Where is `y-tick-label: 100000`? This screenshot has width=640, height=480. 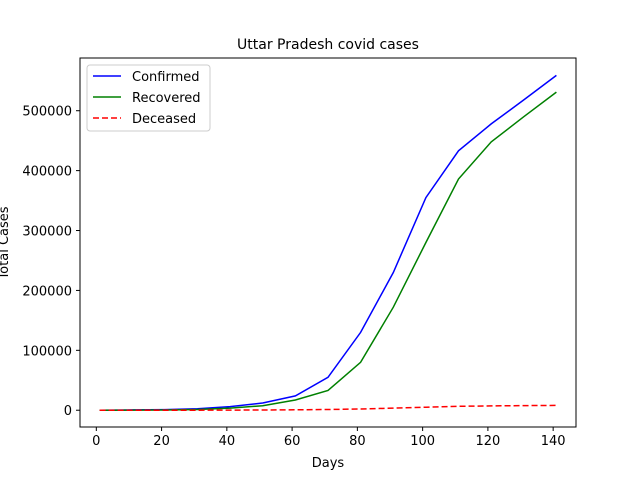 y-tick-label: 100000 is located at coordinates (47, 351).